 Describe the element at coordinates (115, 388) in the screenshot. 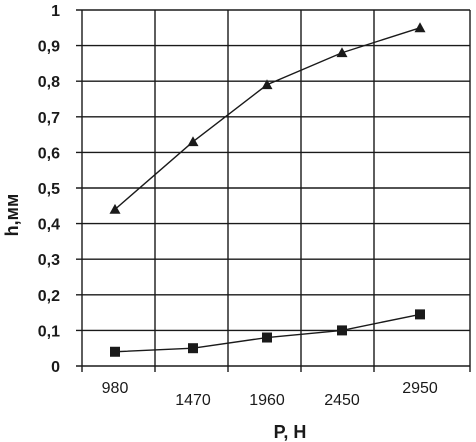

I see `x-tick-label: 980` at that location.